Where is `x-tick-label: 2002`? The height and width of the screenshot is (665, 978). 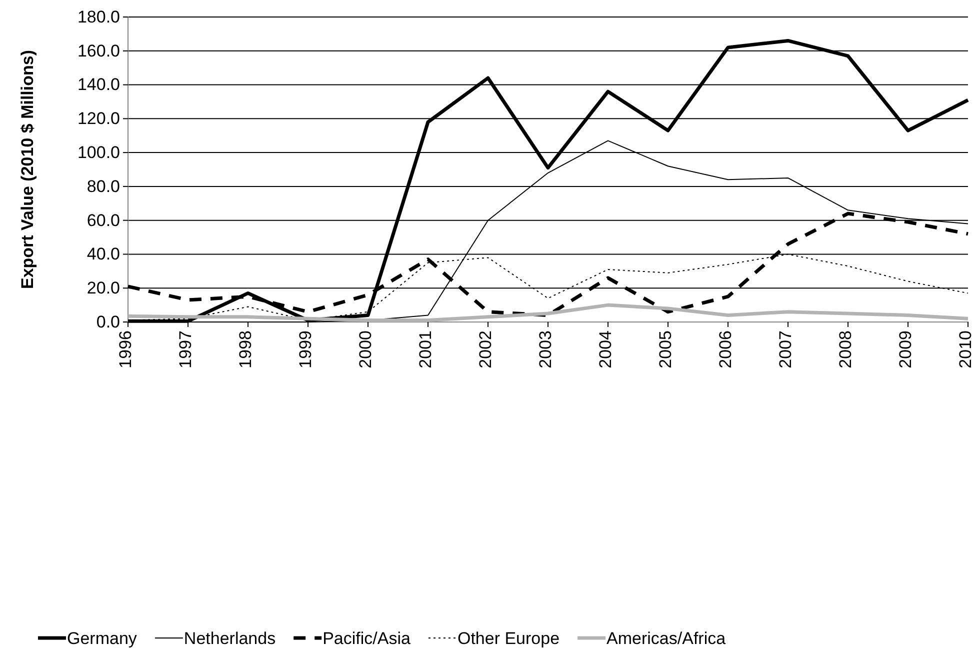 x-tick-label: 2002 is located at coordinates (485, 349).